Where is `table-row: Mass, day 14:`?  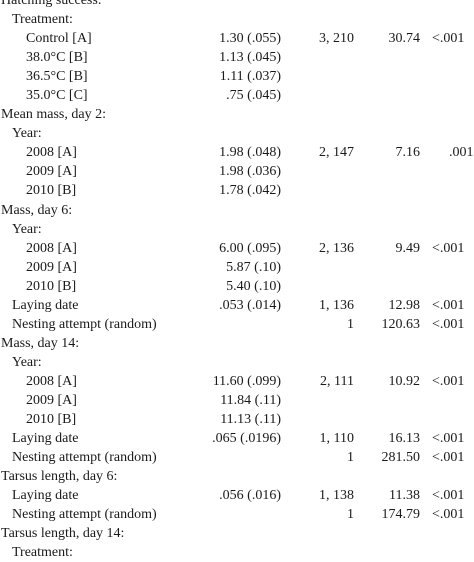
table-row: Mass, day 14: is located at coordinates (237, 343).